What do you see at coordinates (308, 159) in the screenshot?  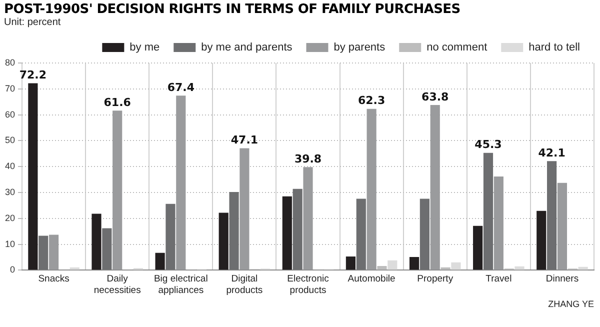 I see `data-label: 39.8` at bounding box center [308, 159].